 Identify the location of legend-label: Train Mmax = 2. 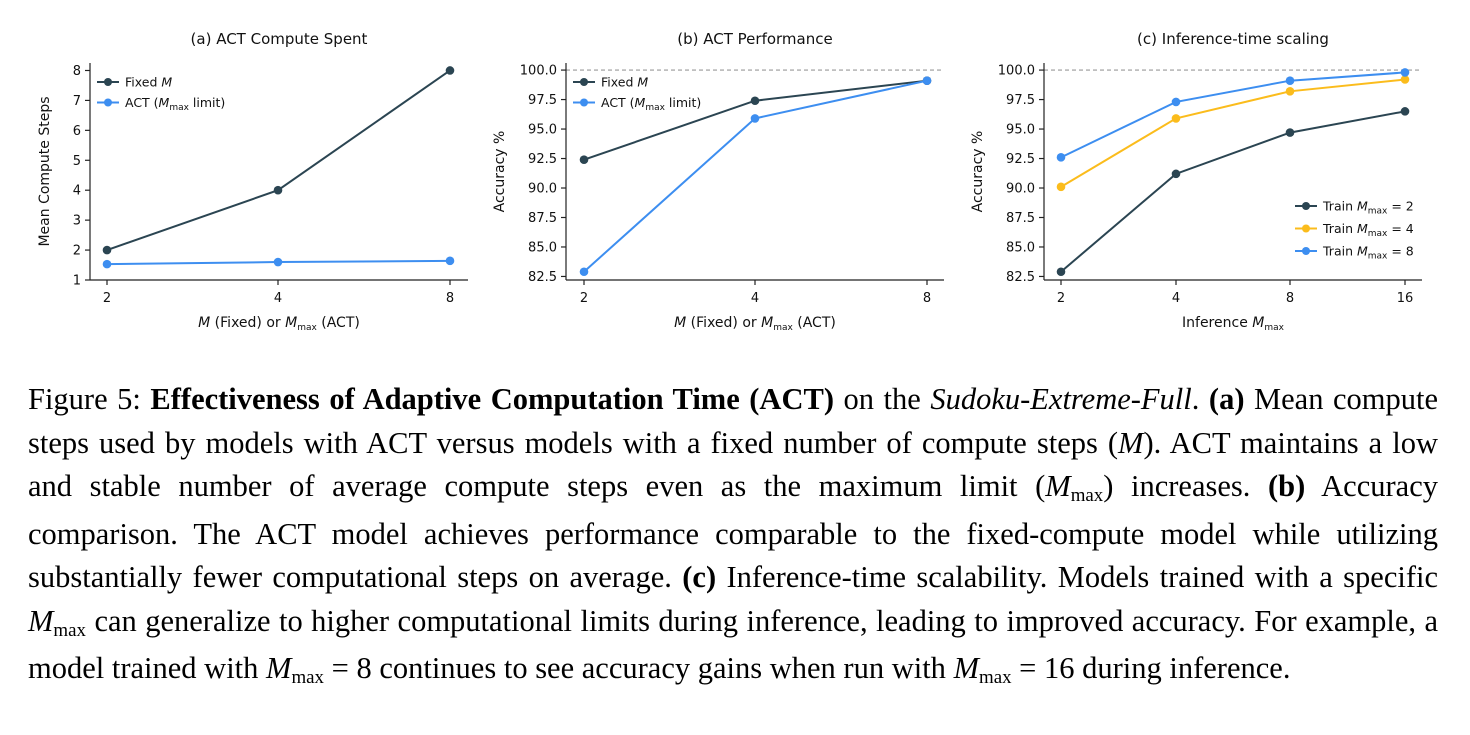
(1368, 208).